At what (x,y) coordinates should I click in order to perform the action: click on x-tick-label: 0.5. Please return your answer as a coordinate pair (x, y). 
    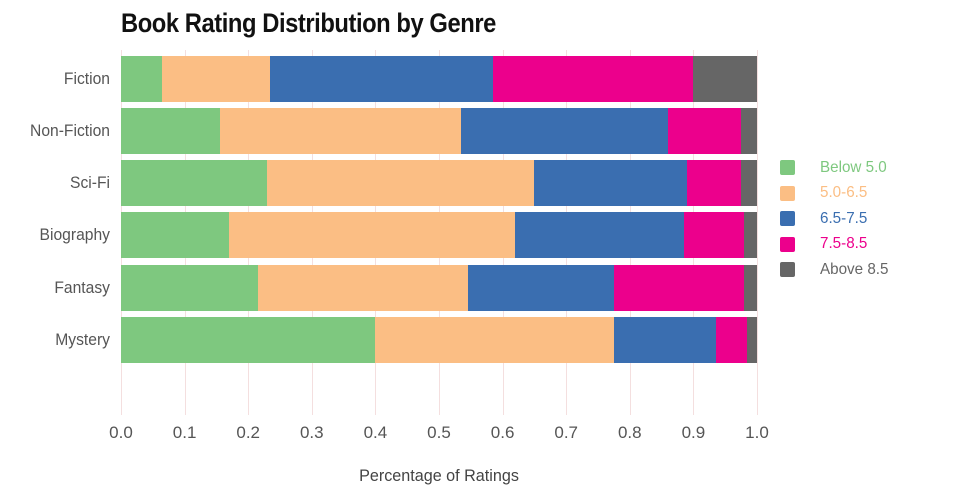
    Looking at the image, I should click on (439, 432).